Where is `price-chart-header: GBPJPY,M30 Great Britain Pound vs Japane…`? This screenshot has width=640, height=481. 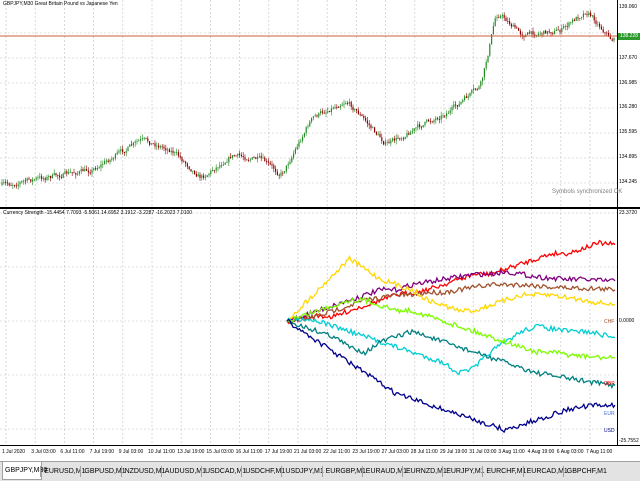 price-chart-header: GBPJPY,M30 Great Britain Pound vs Japane… is located at coordinates (60, 4).